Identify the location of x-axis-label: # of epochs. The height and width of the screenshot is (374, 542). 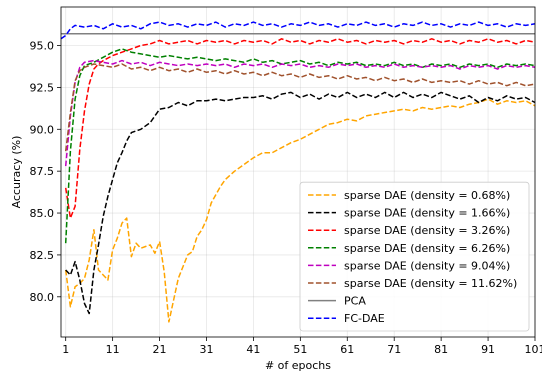
(298, 365).